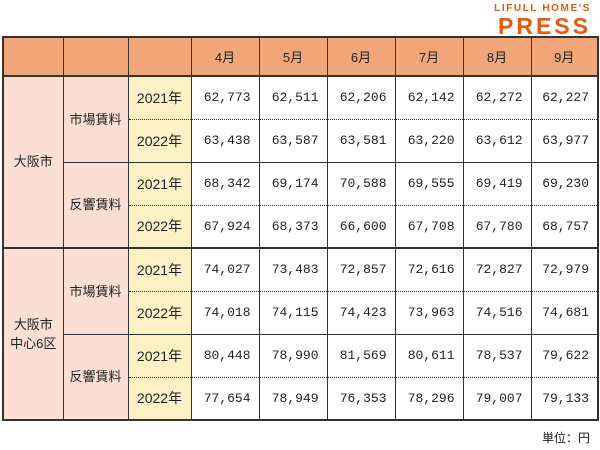 Image resolution: width=600 pixels, height=450 pixels. Describe the element at coordinates (361, 183) in the screenshot. I see `value-cell: 70,588` at that location.